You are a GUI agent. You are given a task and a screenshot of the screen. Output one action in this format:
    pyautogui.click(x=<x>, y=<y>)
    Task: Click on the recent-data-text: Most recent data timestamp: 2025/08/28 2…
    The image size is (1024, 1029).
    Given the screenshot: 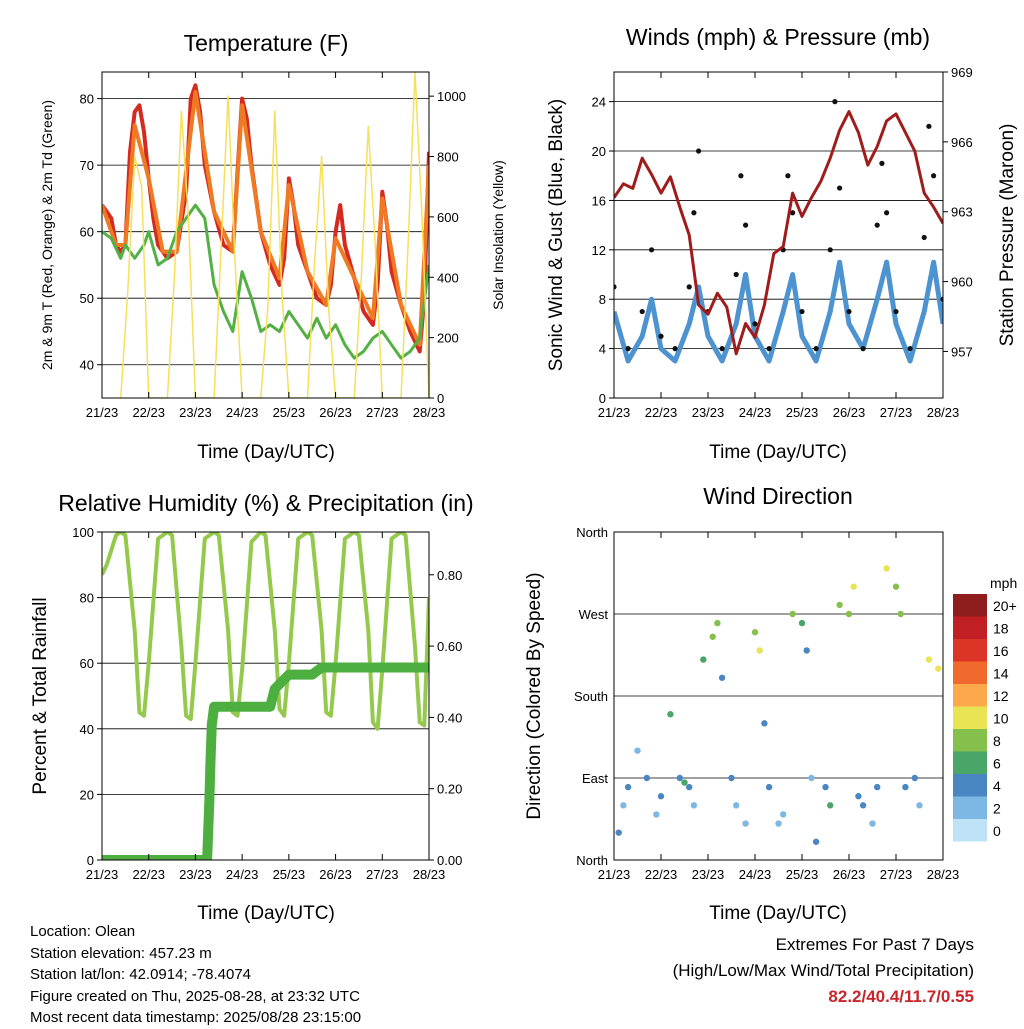 What is the action you would take?
    pyautogui.click(x=196, y=1017)
    